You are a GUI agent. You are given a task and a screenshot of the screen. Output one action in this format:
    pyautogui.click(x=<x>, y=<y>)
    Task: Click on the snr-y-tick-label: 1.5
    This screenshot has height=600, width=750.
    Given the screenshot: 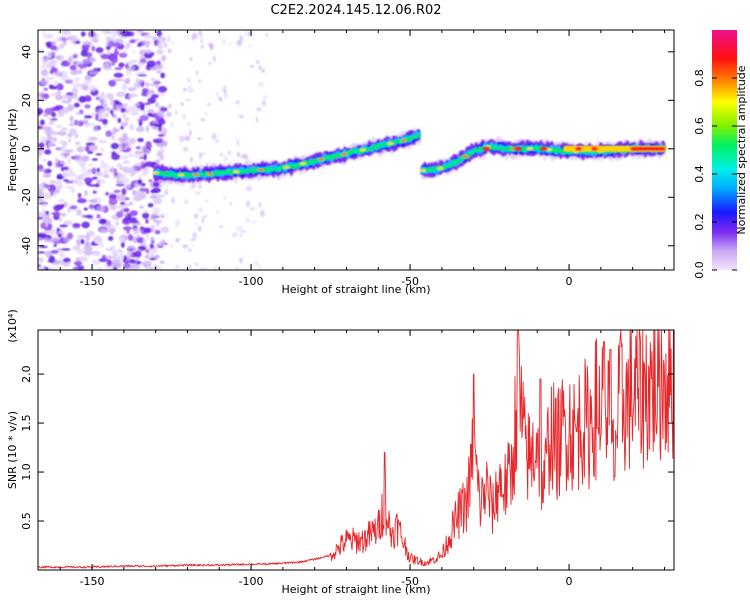 What is the action you would take?
    pyautogui.click(x=26, y=423)
    